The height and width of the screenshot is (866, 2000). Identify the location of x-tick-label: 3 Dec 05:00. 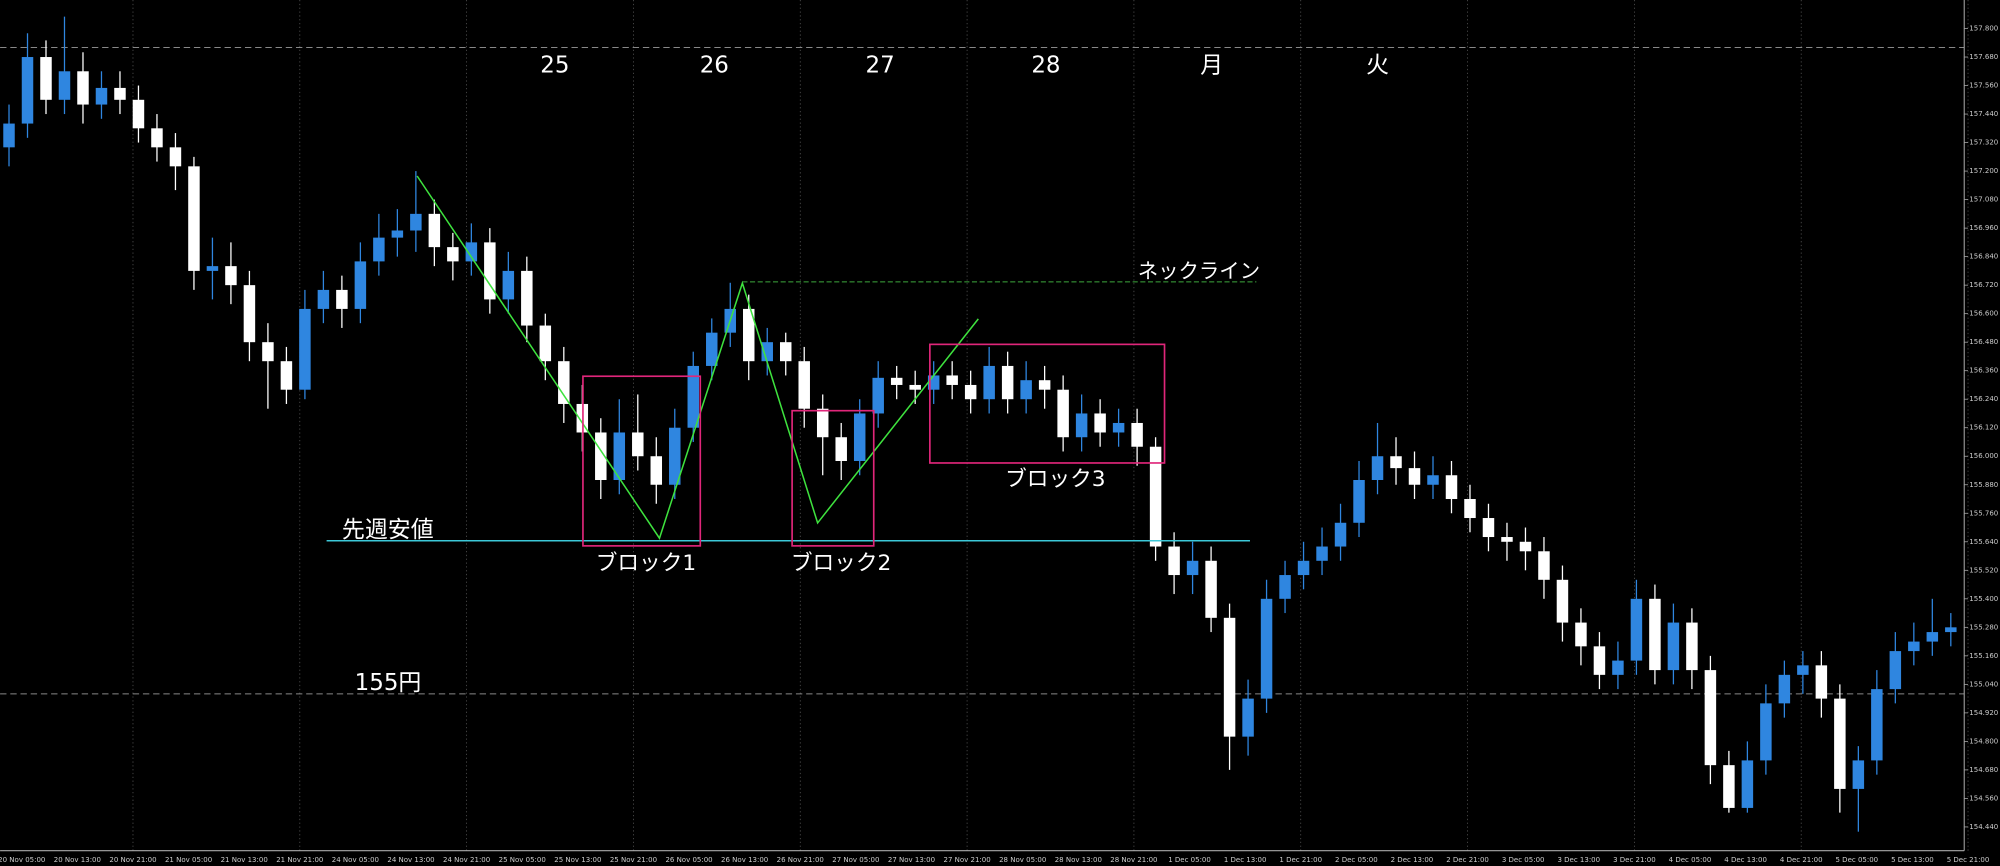
(1523, 859).